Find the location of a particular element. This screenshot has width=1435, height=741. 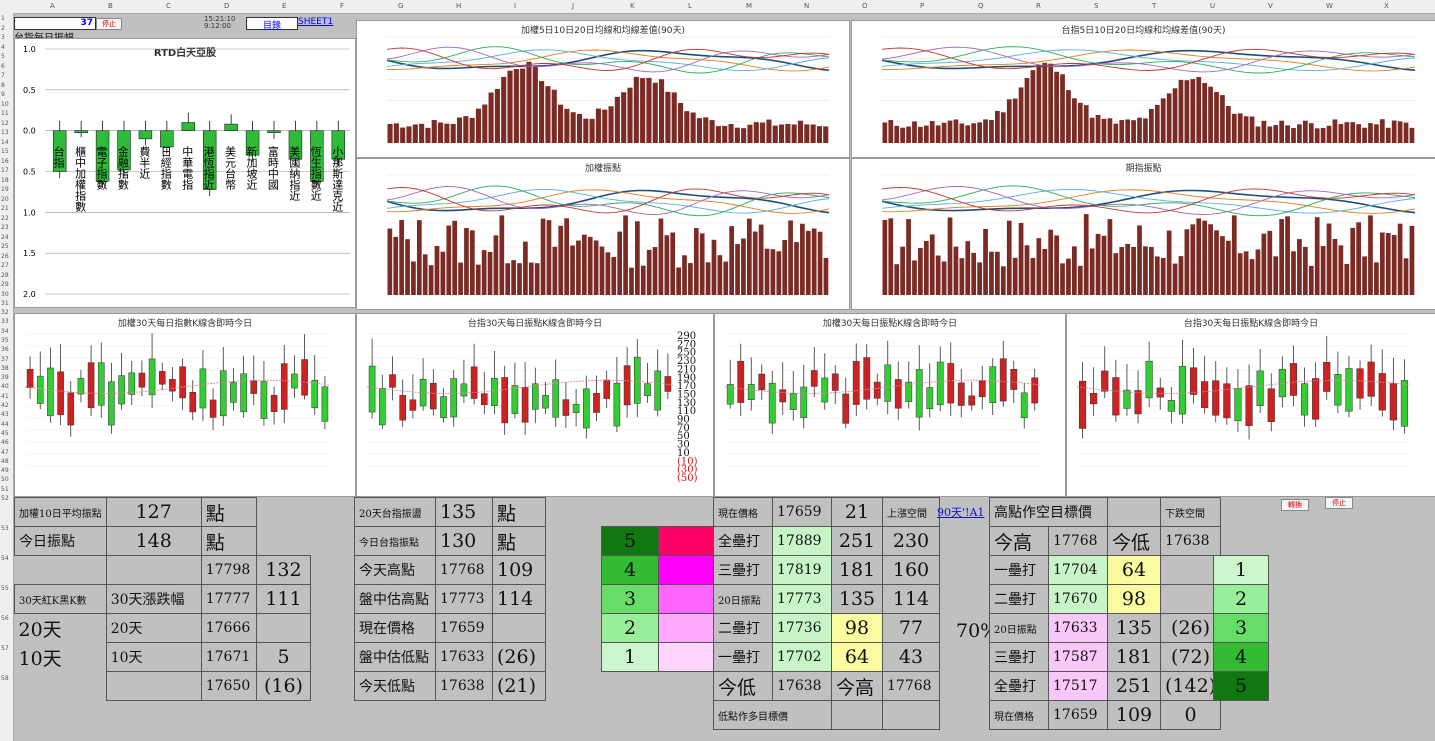

column-letter: W is located at coordinates (1329, 6).